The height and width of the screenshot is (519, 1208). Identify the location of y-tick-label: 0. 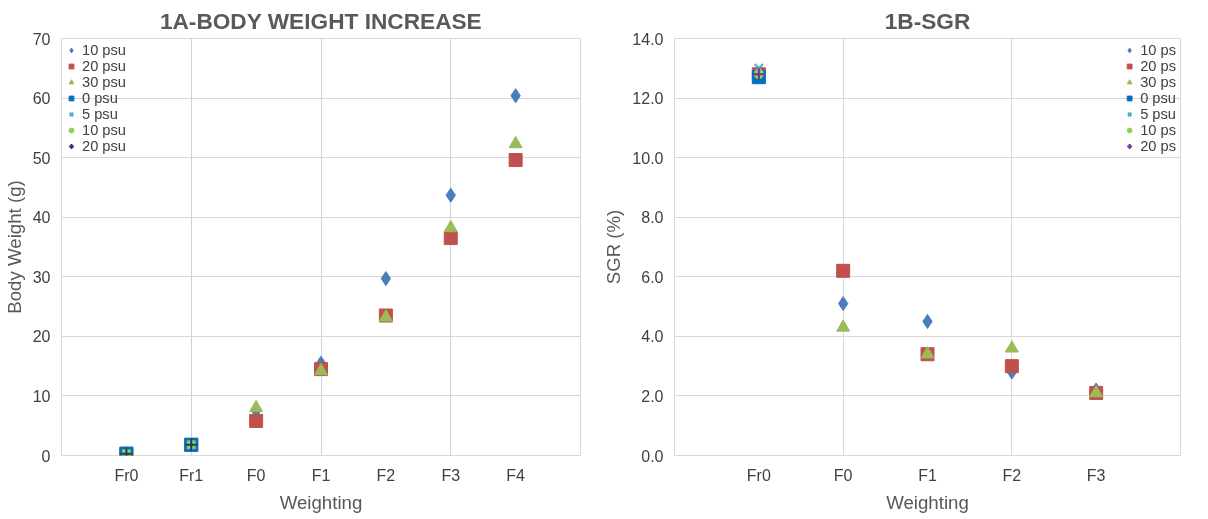
(46, 456).